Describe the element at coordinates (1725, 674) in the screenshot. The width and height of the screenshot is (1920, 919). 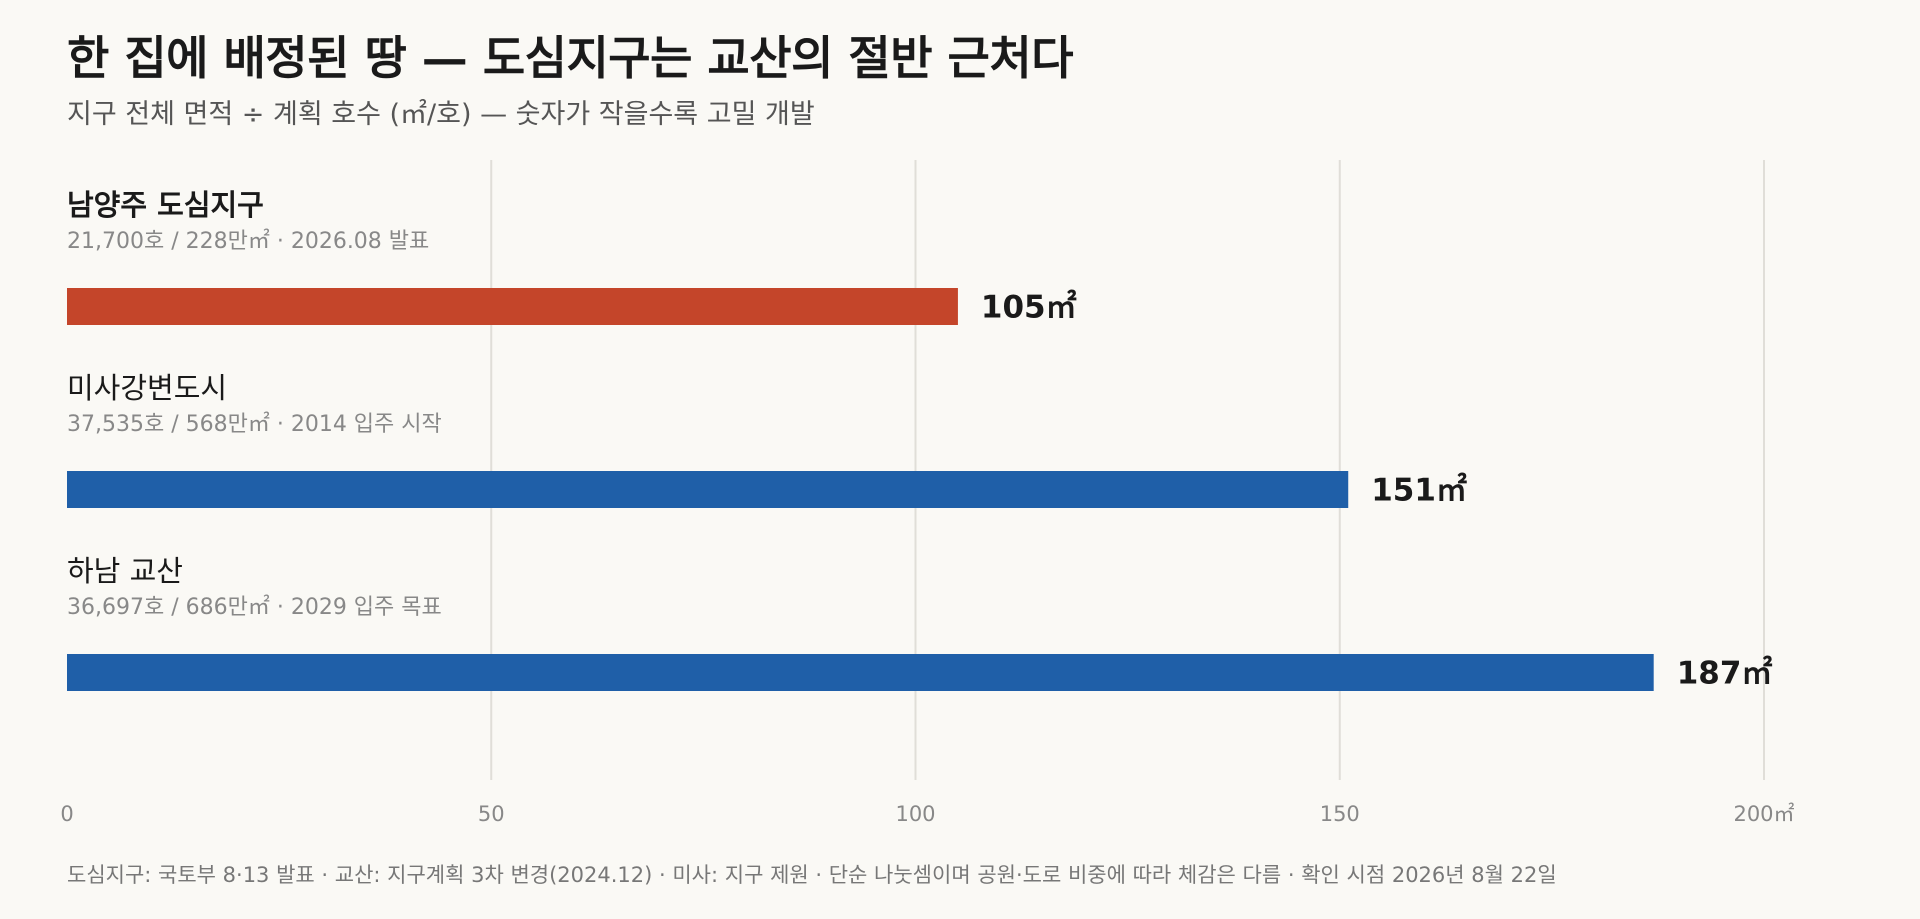
I see `value-label: 187㎡` at that location.